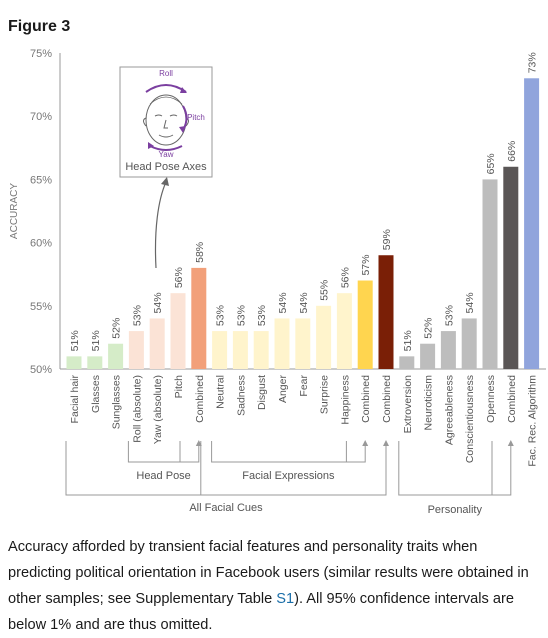 Image resolution: width=548 pixels, height=638 pixels. What do you see at coordinates (163, 476) in the screenshot?
I see `group-label: Head Pose` at bounding box center [163, 476].